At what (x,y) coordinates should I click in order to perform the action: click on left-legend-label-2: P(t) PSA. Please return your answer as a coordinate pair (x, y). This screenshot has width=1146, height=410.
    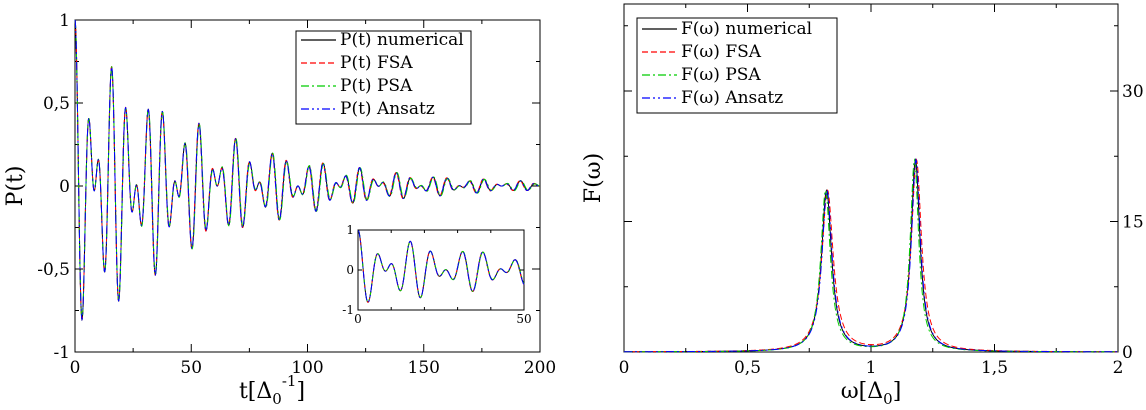
    Looking at the image, I should click on (376, 86).